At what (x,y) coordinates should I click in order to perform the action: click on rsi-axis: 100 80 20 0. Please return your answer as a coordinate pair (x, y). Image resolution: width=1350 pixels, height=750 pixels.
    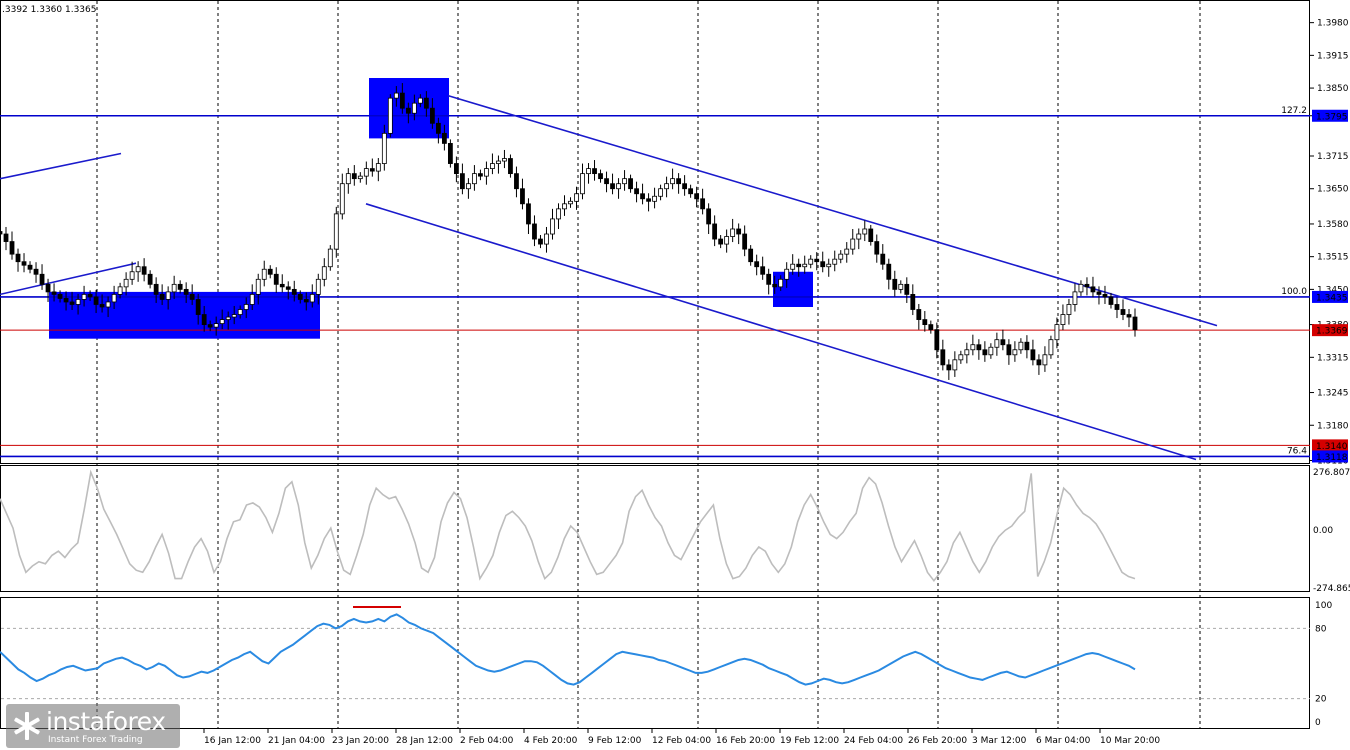
    Looking at the image, I should click on (1323, 664).